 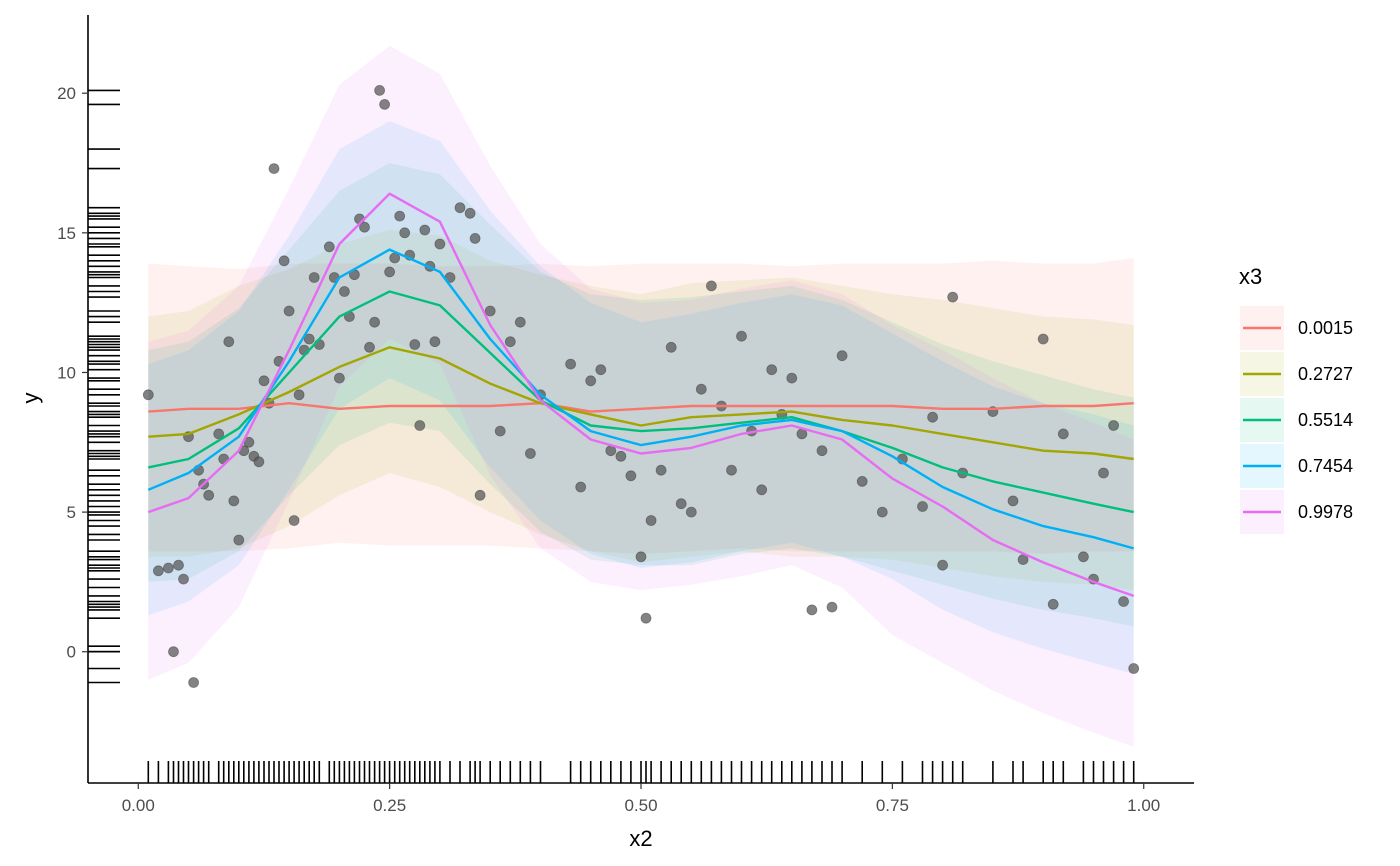 I want to click on legend-label: 0.7454, so click(x=1325, y=466).